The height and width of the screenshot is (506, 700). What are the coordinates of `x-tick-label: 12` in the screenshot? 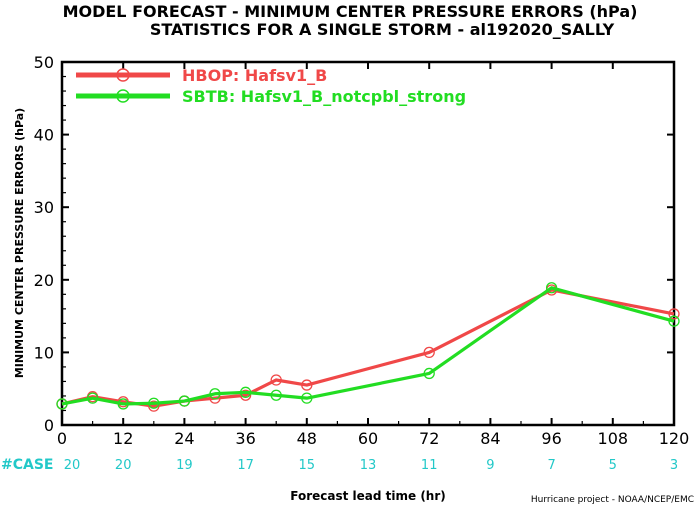 It's located at (123, 438).